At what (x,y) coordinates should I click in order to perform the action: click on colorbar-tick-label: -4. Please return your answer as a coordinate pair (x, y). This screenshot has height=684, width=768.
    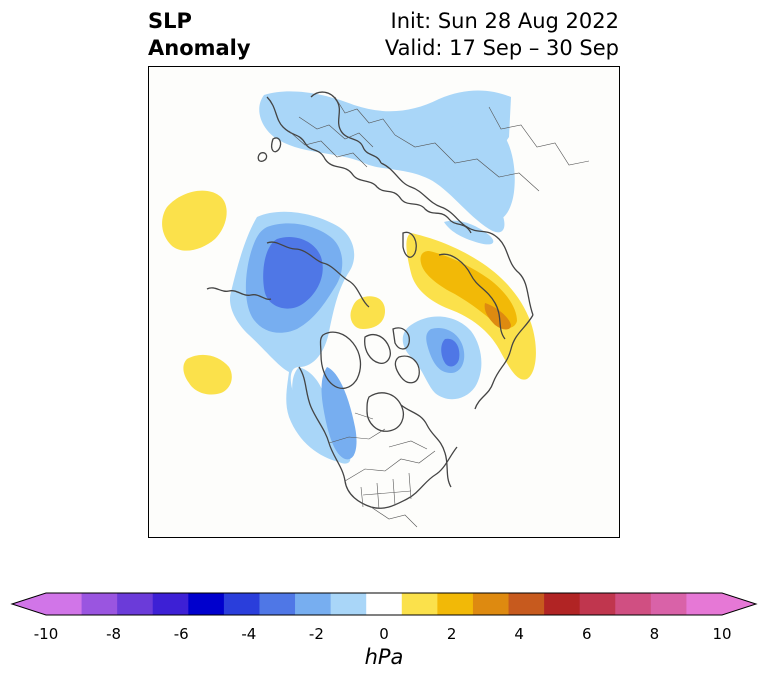
    Looking at the image, I should click on (249, 634).